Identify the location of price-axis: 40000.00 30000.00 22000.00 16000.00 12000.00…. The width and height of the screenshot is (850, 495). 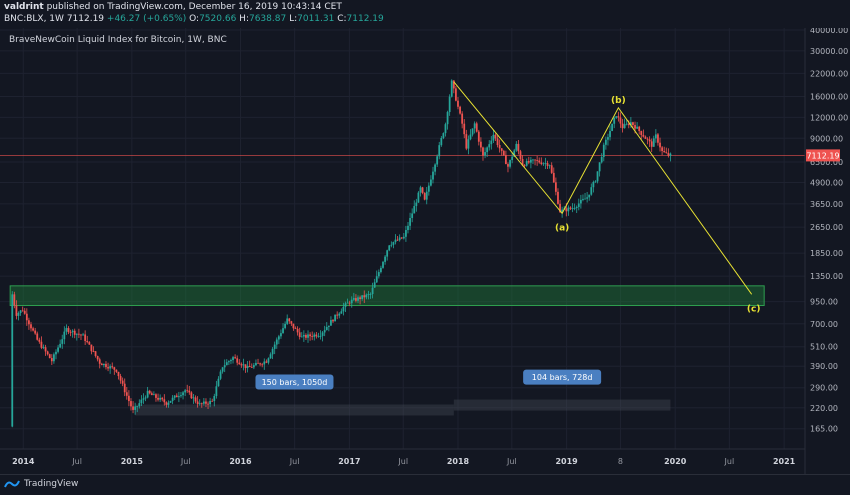
(829, 231).